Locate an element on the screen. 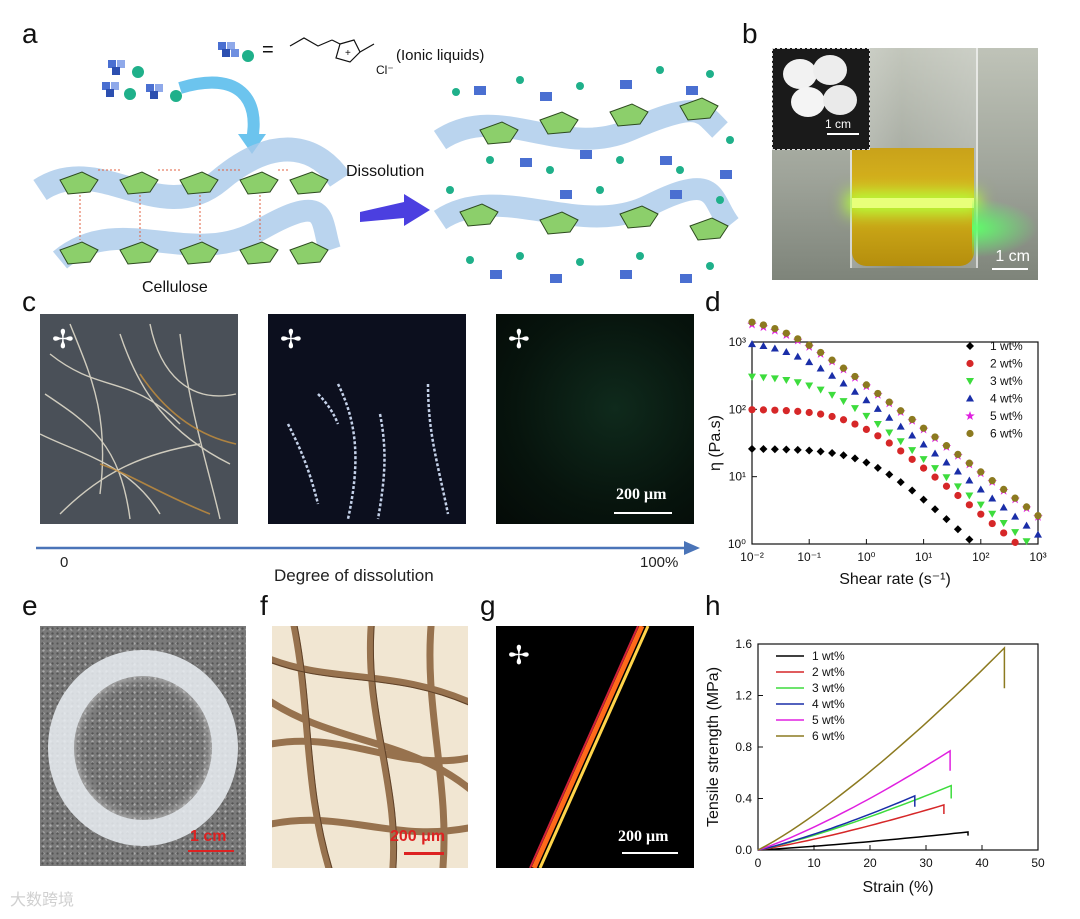 The height and width of the screenshot is (919, 1080). x-tick-label: 10³ is located at coordinates (1037, 557).